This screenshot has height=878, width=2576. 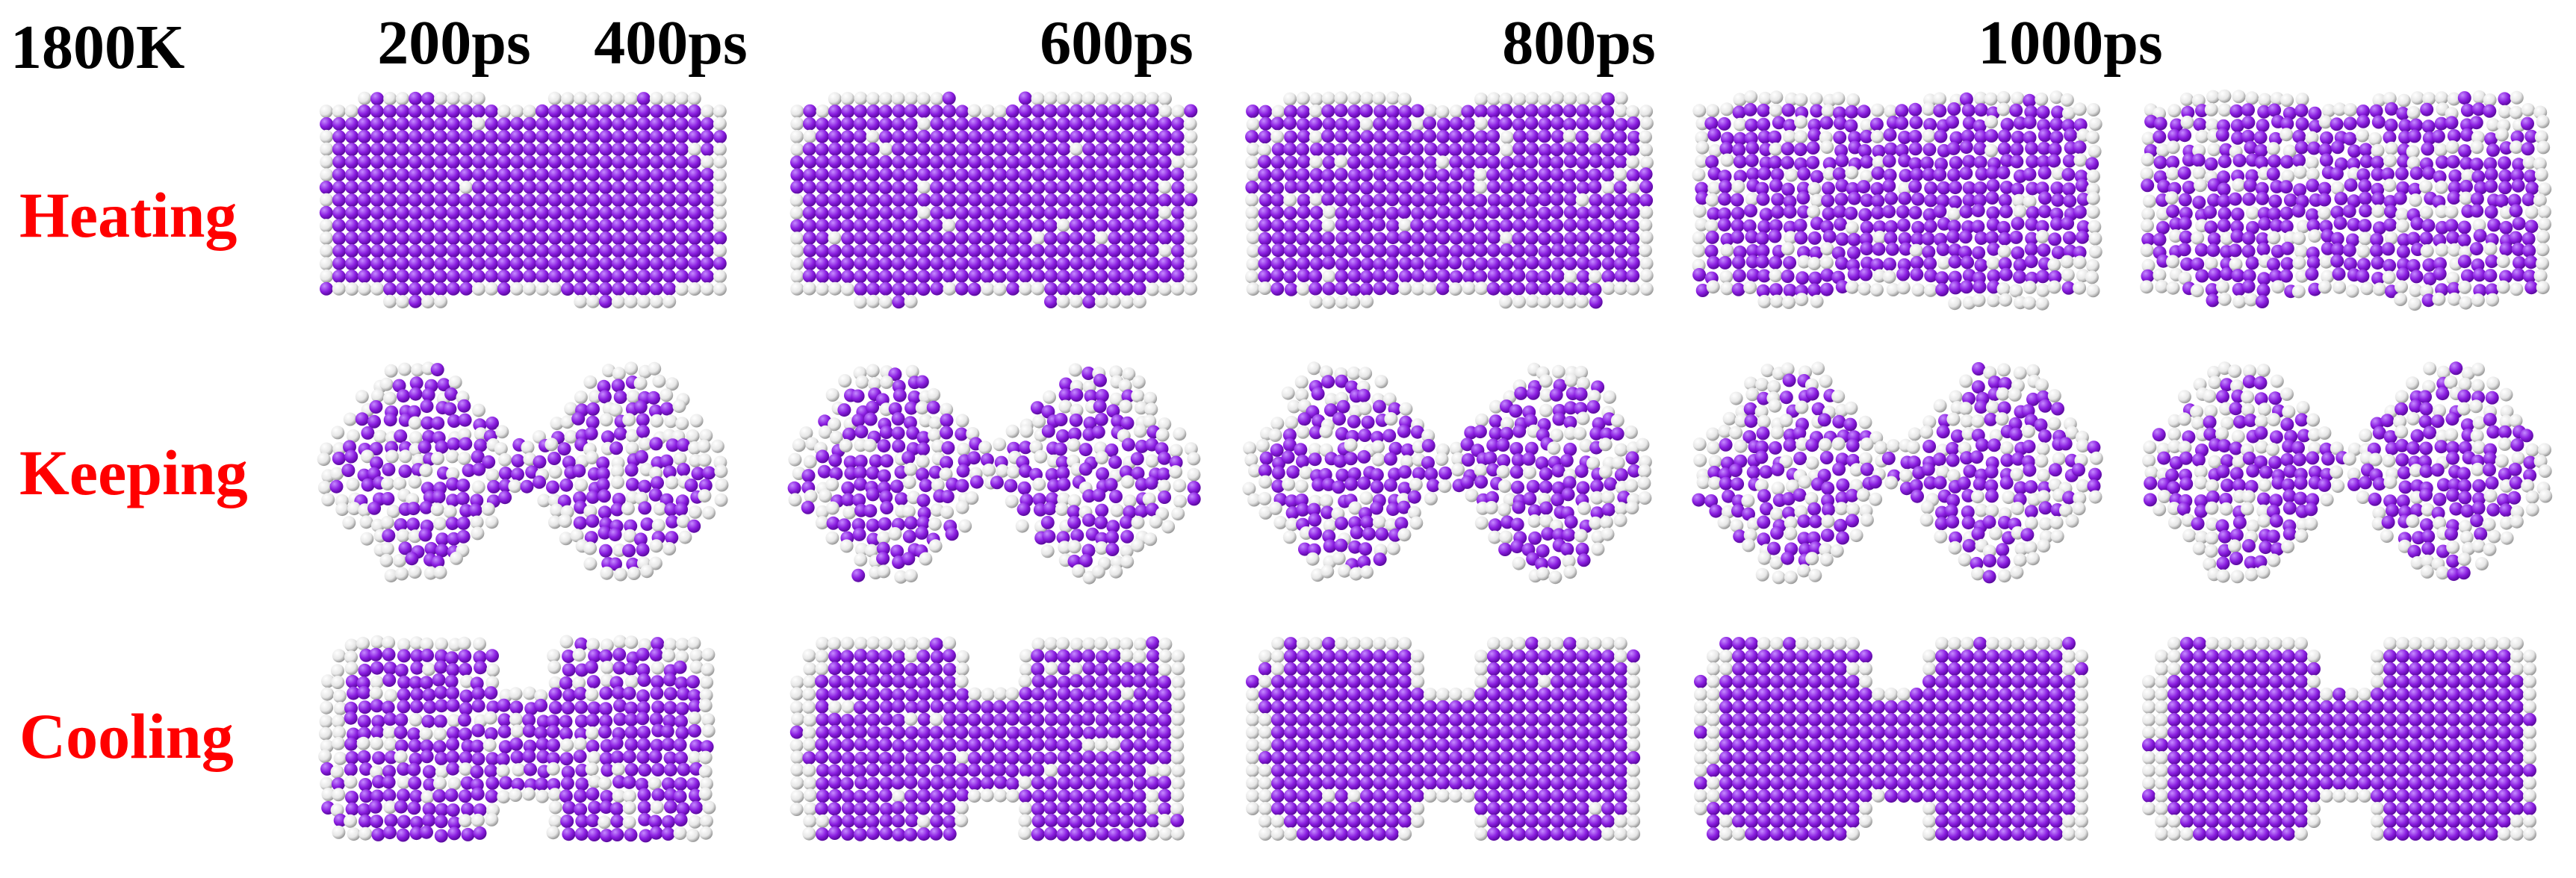 I want to click on snapshot-cooling-1000ps, so click(x=2345, y=743).